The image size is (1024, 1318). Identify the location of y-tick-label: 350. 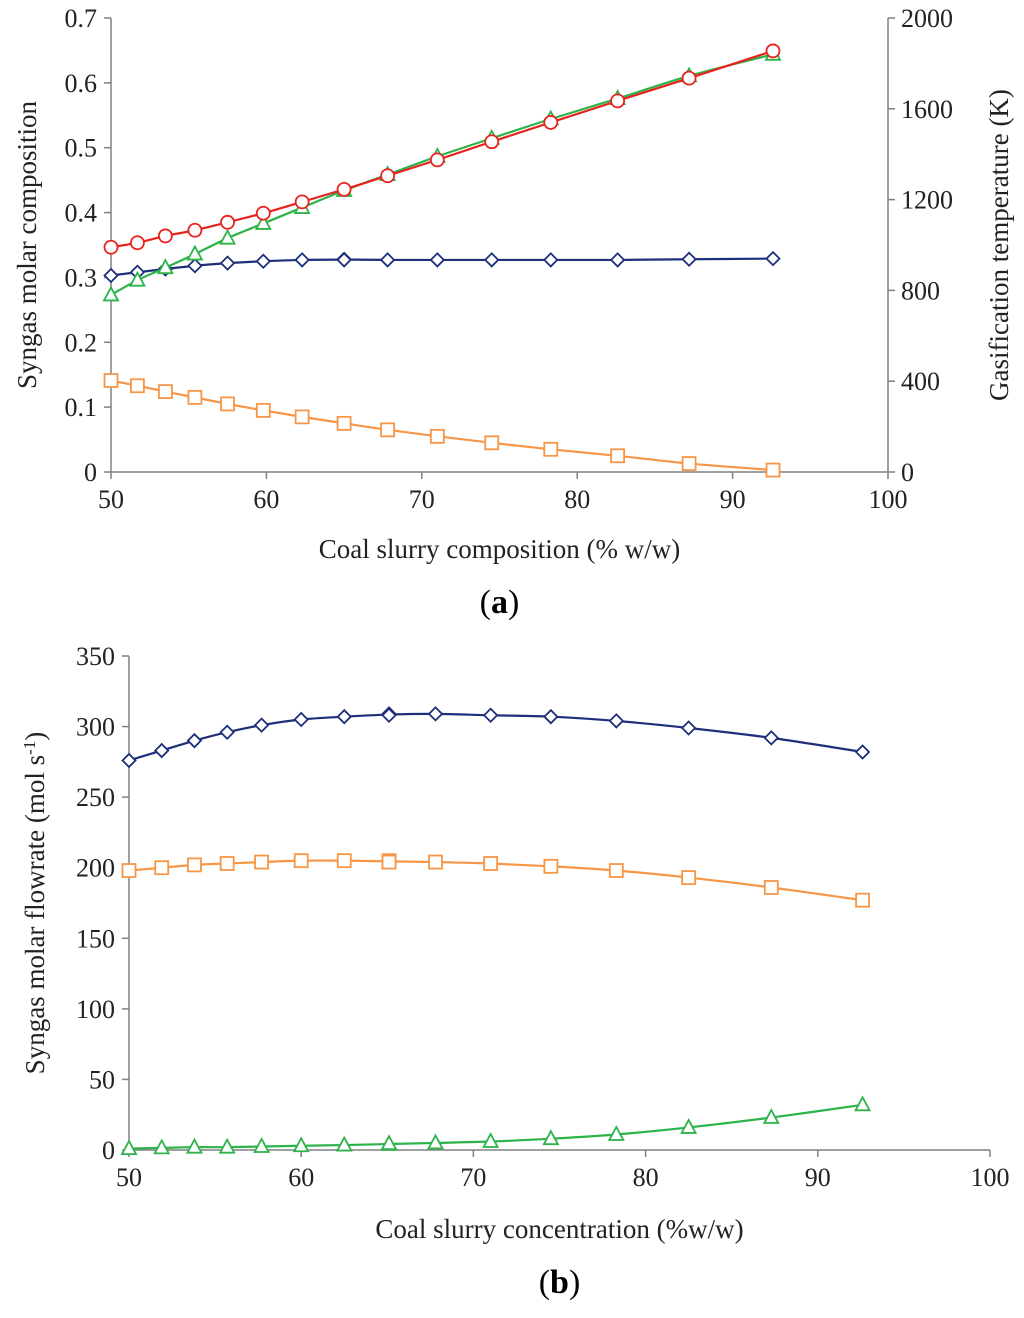
(95, 656).